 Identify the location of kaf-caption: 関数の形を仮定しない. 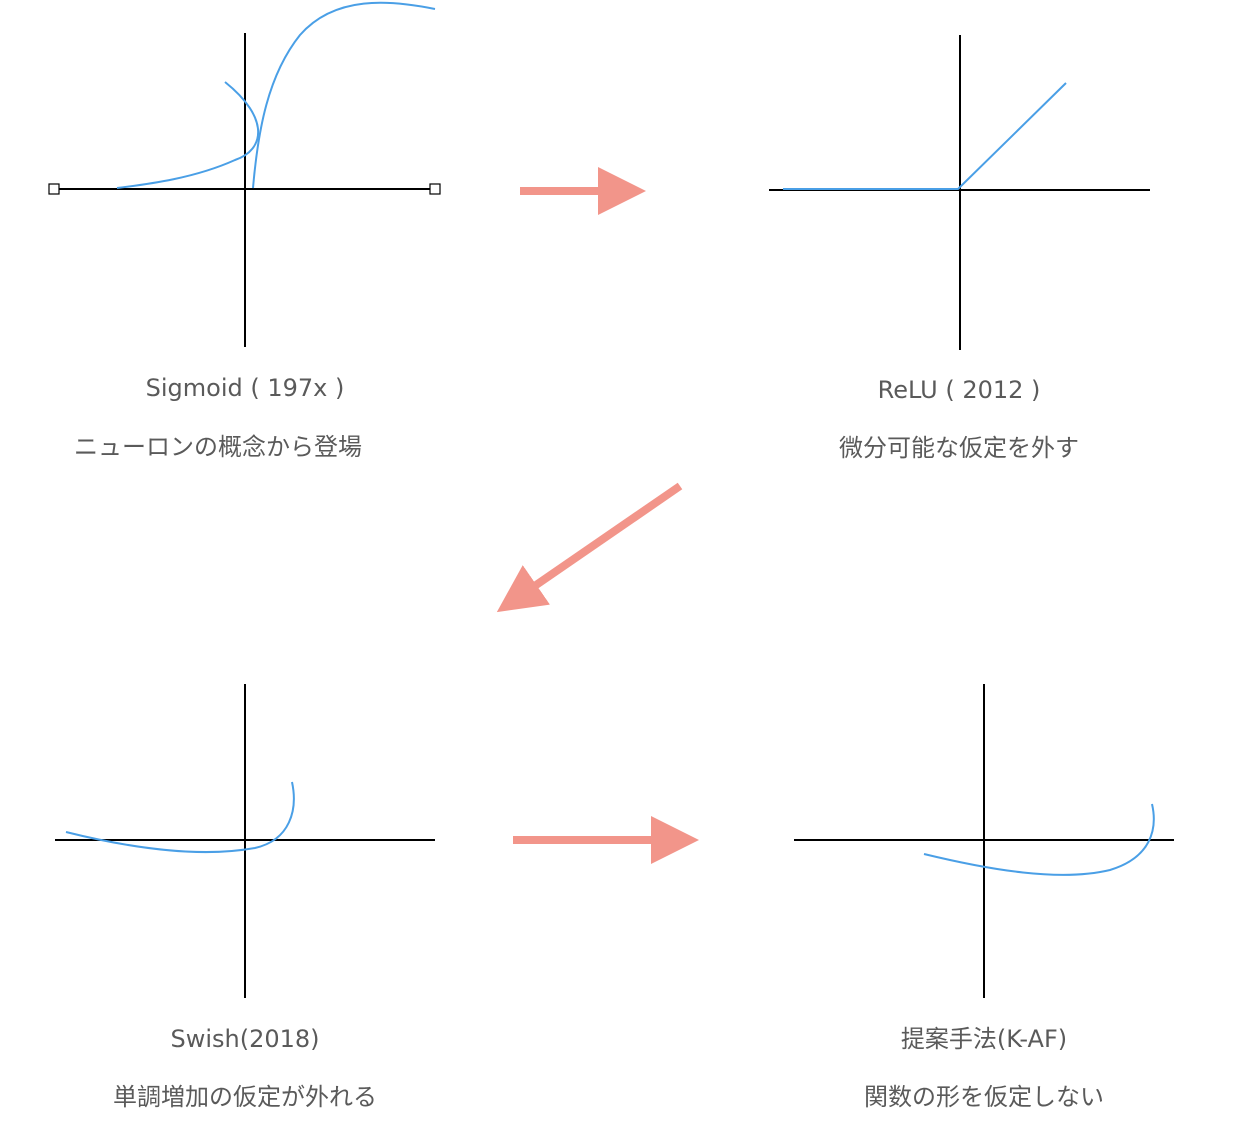
(984, 1097).